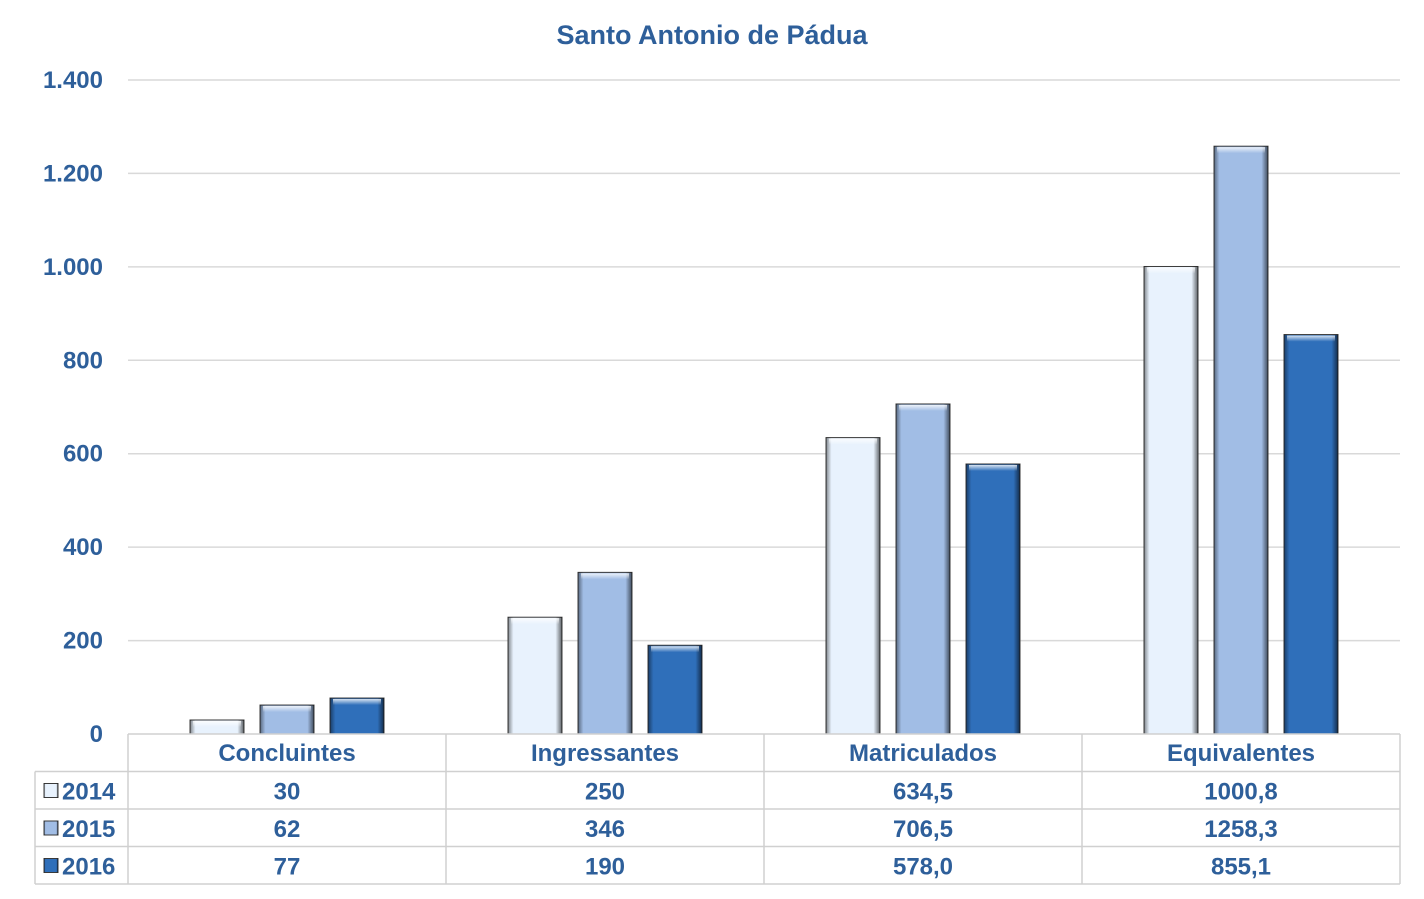 The width and height of the screenshot is (1424, 899). What do you see at coordinates (357, 716) in the screenshot?
I see `bar-2016-concluintes` at bounding box center [357, 716].